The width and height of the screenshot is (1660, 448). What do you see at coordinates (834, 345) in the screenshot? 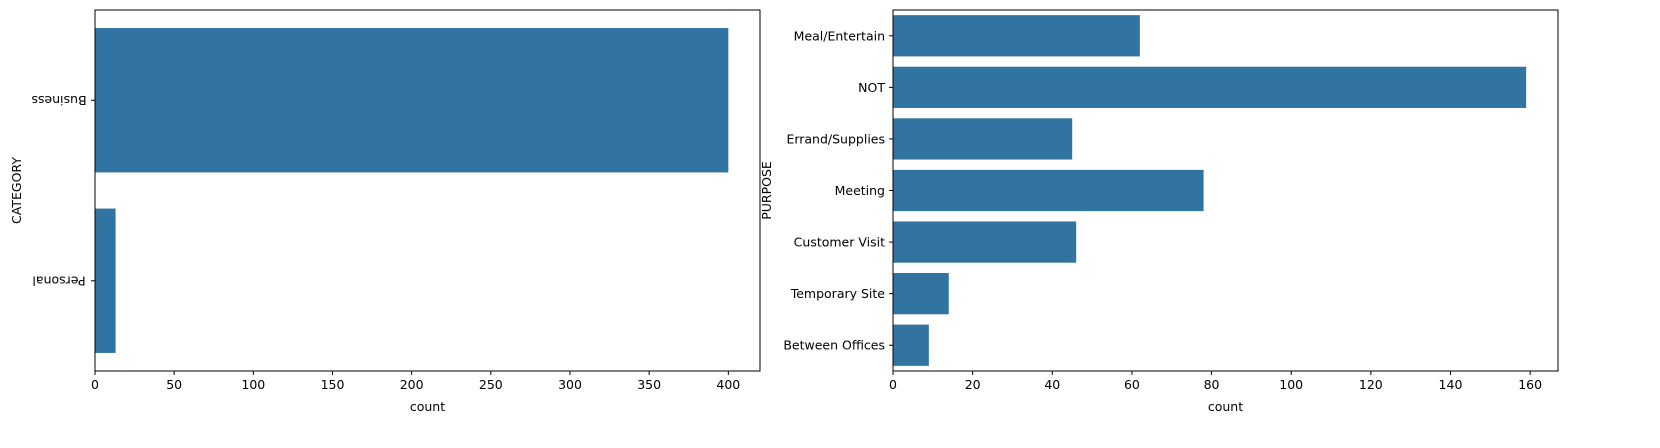
I see `y-tick-label: Between Offices` at bounding box center [834, 345].